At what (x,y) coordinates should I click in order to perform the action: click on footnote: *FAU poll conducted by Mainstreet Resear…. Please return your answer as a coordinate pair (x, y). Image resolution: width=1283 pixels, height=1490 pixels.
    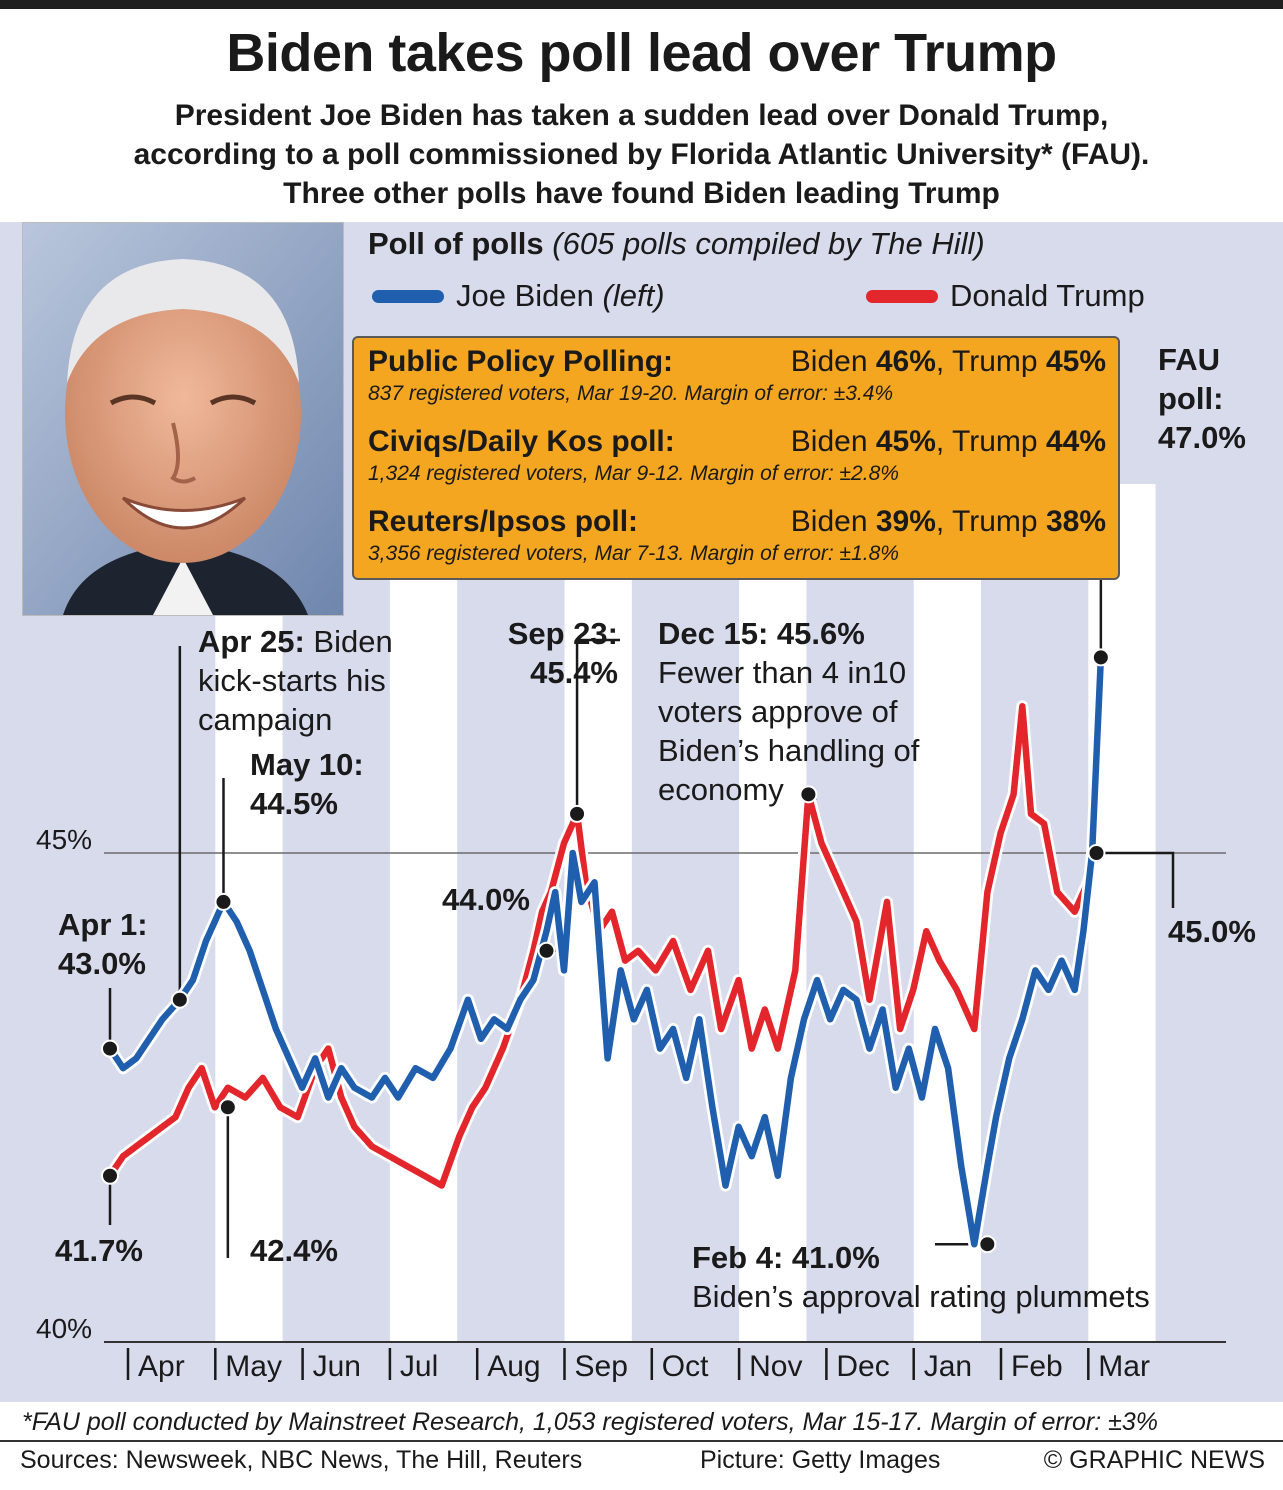
    Looking at the image, I should click on (590, 1422).